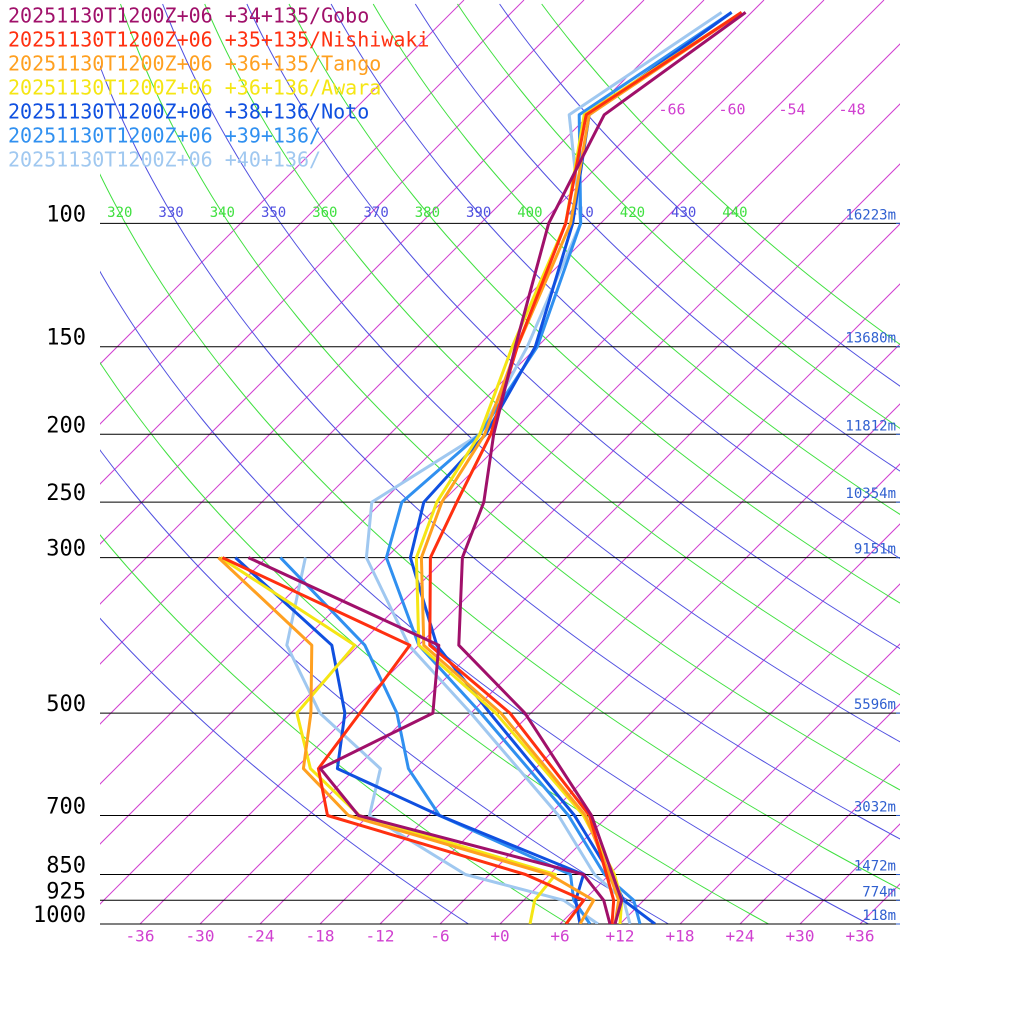 Image resolution: width=1024 pixels, height=1024 pixels. Describe the element at coordinates (59, 915) in the screenshot. I see `y-tick-label: 1000` at that location.